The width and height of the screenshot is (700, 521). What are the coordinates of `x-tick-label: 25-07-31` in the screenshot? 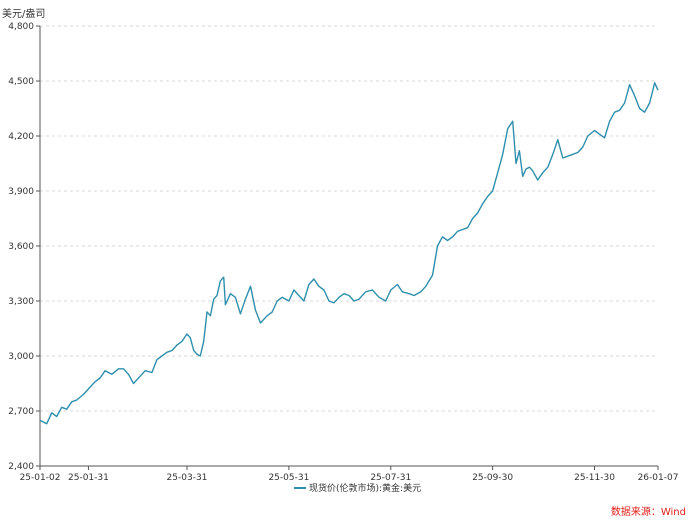 It's located at (390, 478).